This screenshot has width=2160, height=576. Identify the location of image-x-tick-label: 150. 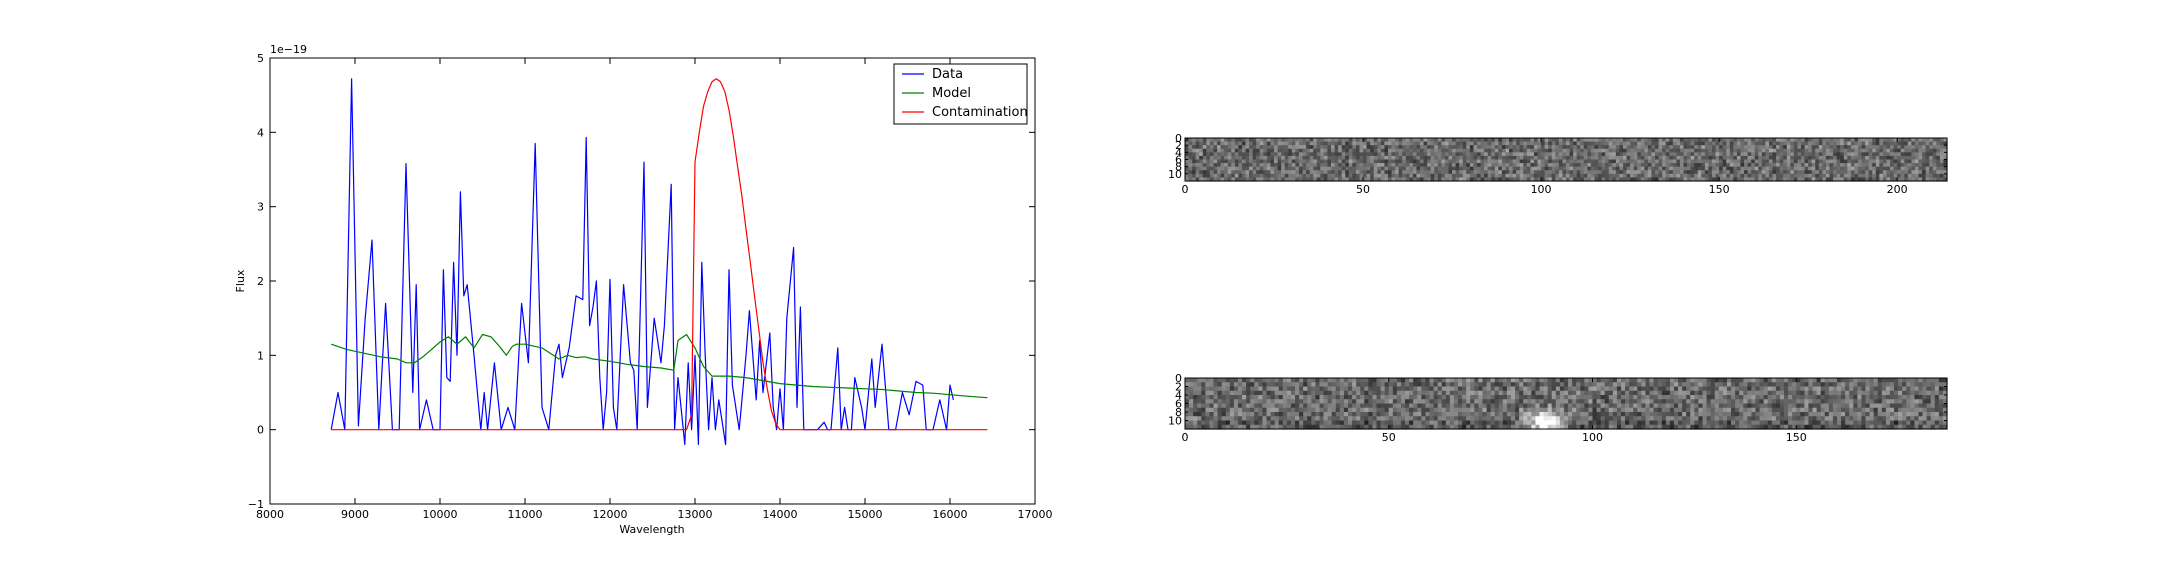
(1719, 189).